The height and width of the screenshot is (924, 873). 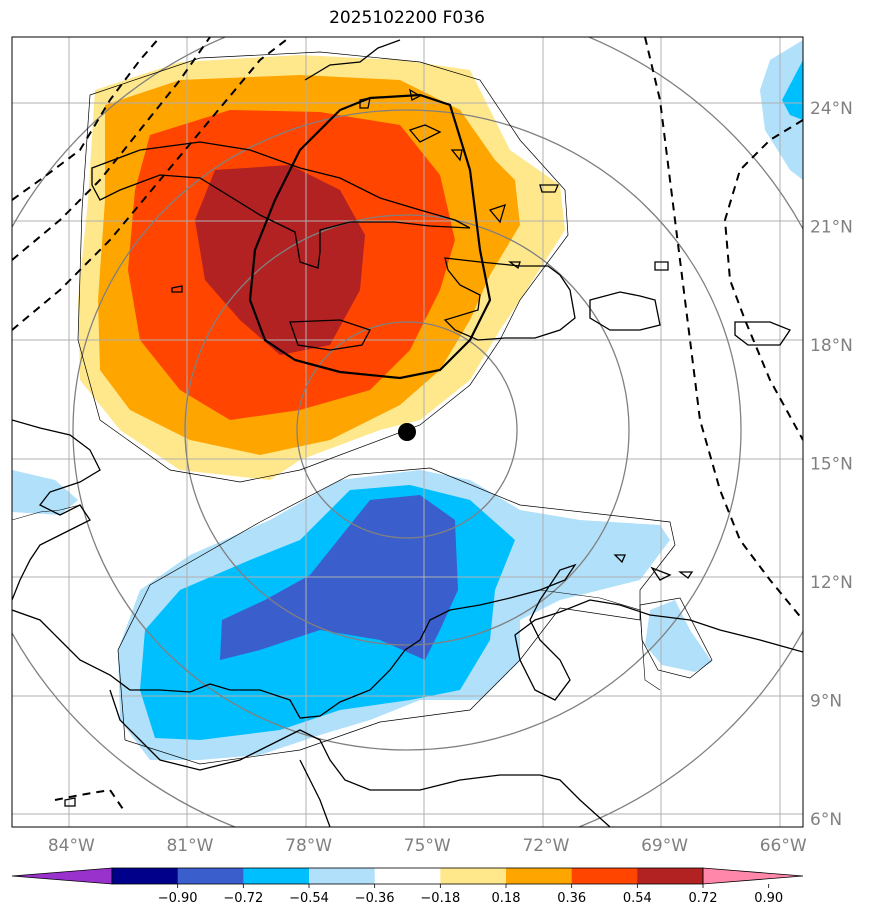 What do you see at coordinates (315, 793) in the screenshot?
I see `ecuador-coast` at bounding box center [315, 793].